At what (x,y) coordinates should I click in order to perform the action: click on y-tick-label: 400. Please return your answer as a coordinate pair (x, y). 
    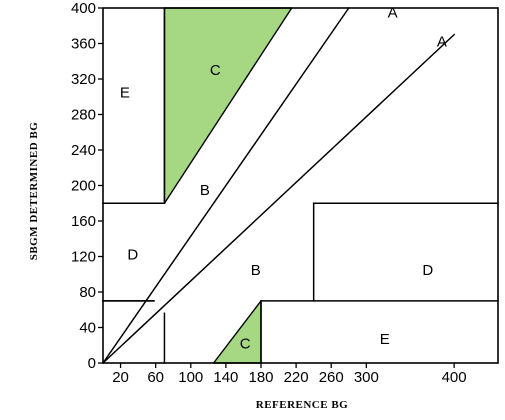
    Looking at the image, I should click on (83, 8).